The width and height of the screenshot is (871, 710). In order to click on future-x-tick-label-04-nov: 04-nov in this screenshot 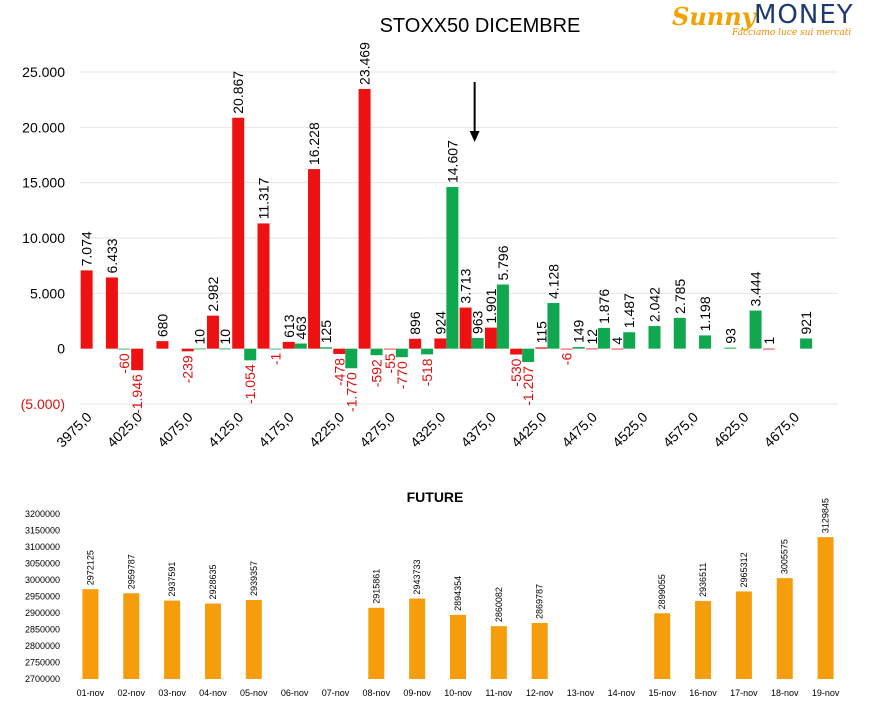, I will do `click(213, 693)`.